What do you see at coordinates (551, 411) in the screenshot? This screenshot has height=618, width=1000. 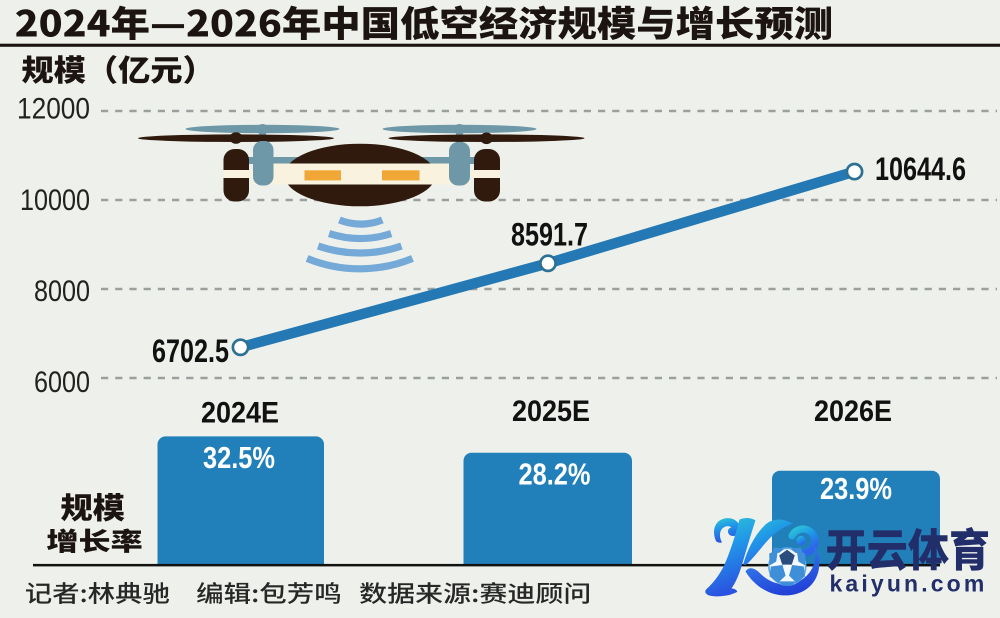 I see `svg-text: 2025E` at bounding box center [551, 411].